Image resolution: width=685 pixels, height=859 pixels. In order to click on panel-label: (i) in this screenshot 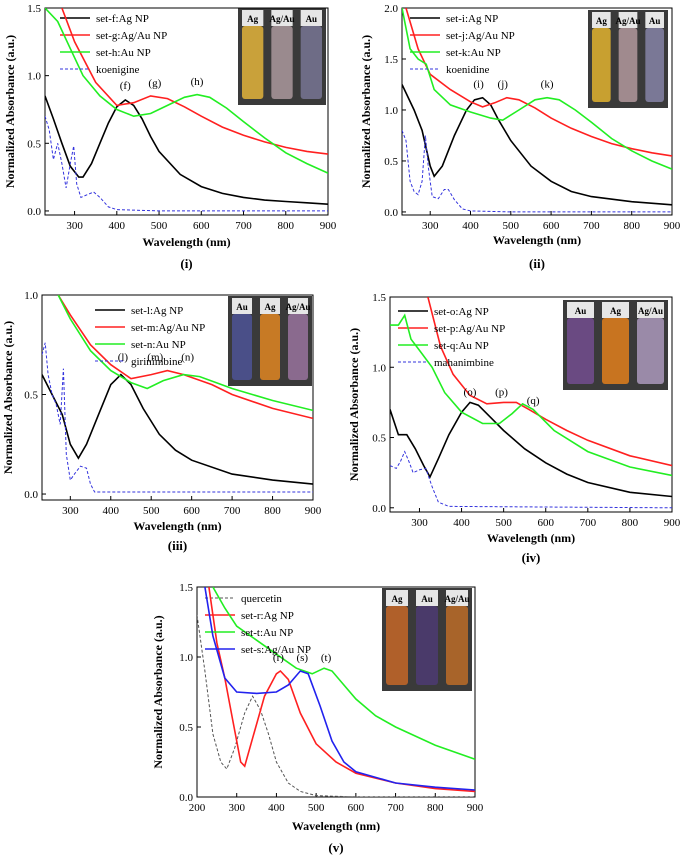, I will do `click(186, 263)`.